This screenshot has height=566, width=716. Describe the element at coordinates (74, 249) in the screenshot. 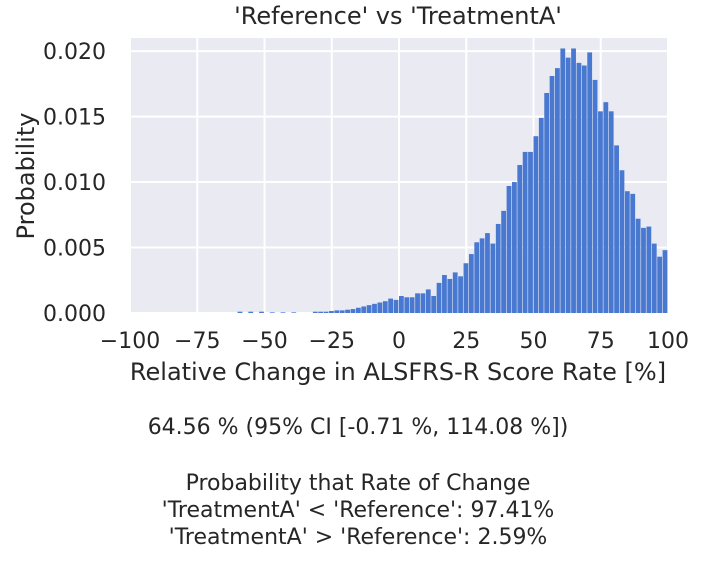

I see `y-tick-label: 0.005` at that location.